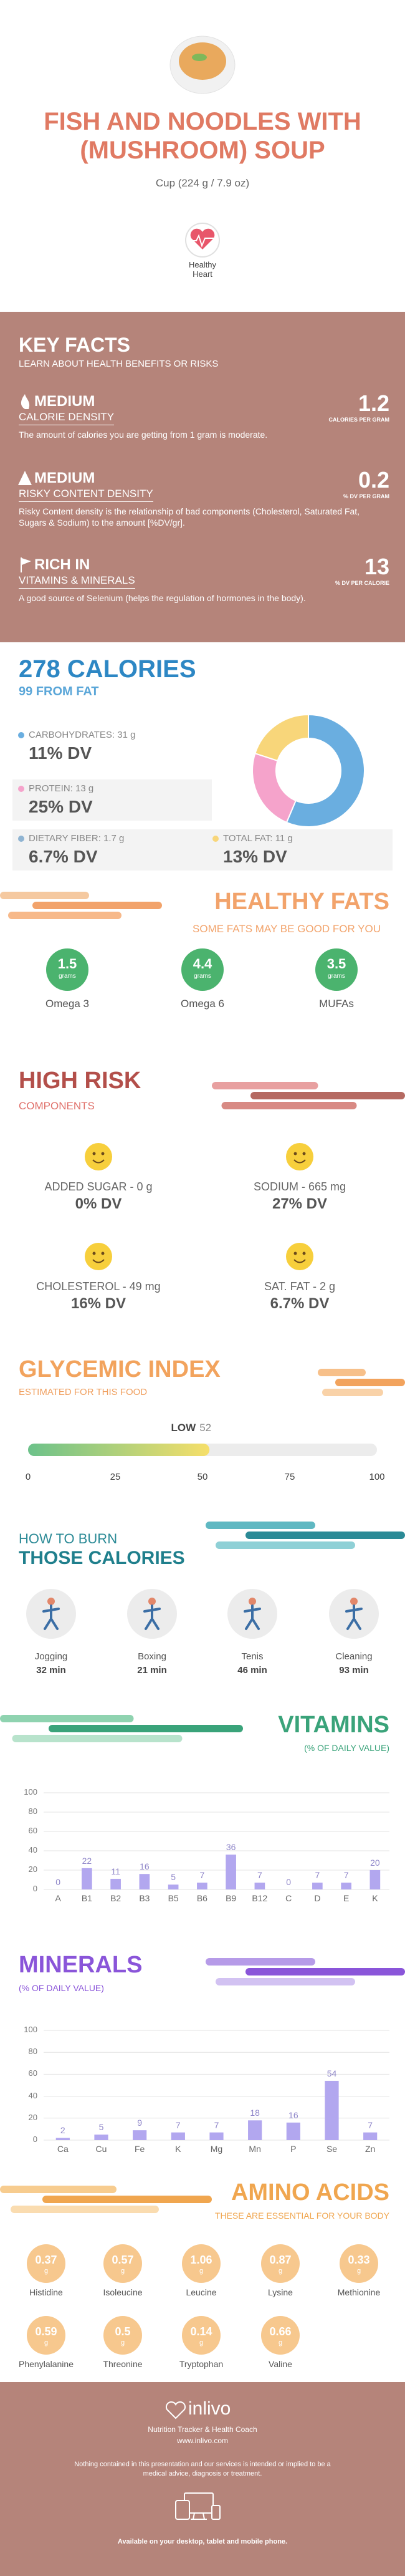 The height and width of the screenshot is (2576, 405). What do you see at coordinates (32, 1869) in the screenshot?
I see `y-tick-label: 20` at bounding box center [32, 1869].